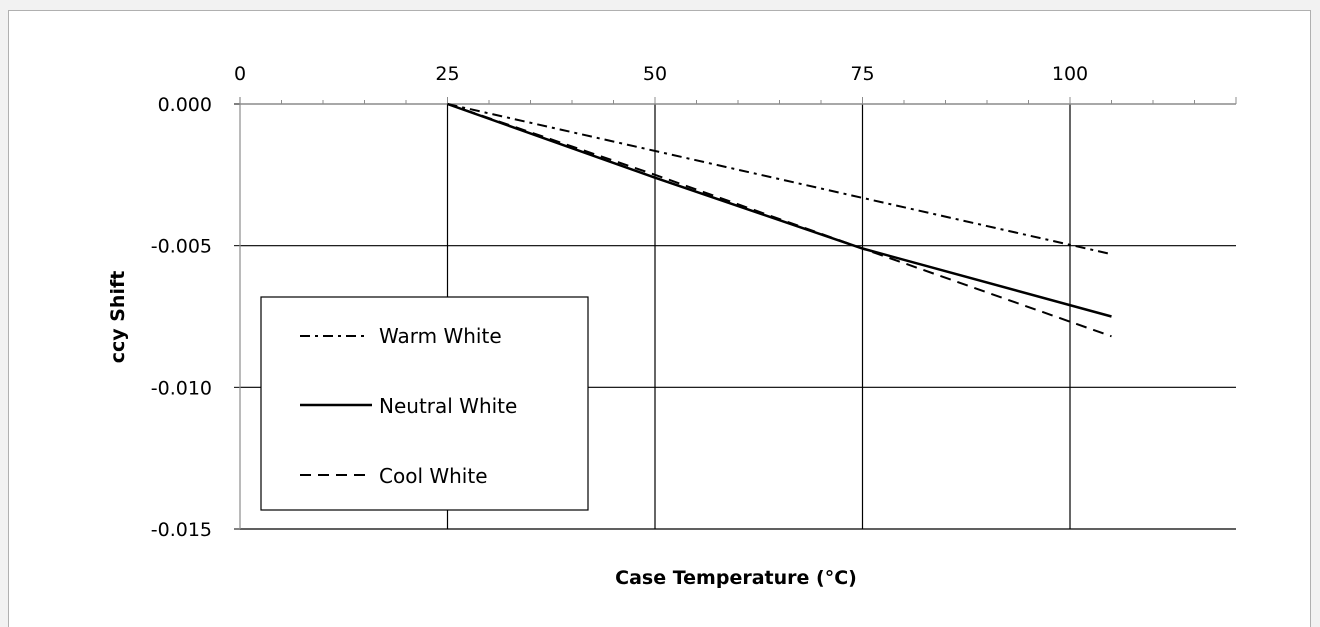 This screenshot has width=1320, height=627. What do you see at coordinates (181, 247) in the screenshot?
I see `y-tick-label: -0.005` at bounding box center [181, 247].